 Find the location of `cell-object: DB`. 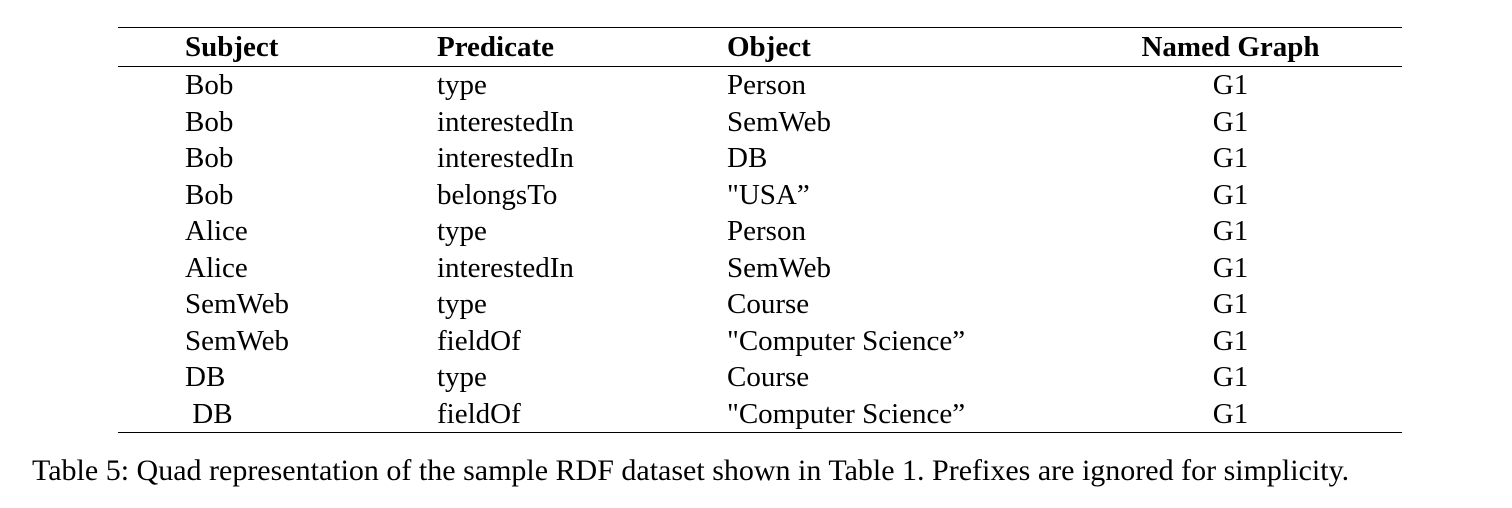

cell-object: DB is located at coordinates (747, 158).